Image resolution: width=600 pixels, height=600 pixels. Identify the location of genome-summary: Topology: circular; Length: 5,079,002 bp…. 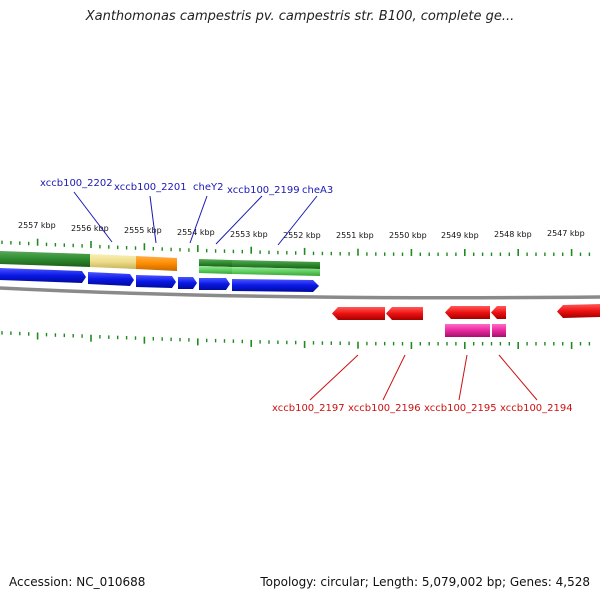
(425, 582).